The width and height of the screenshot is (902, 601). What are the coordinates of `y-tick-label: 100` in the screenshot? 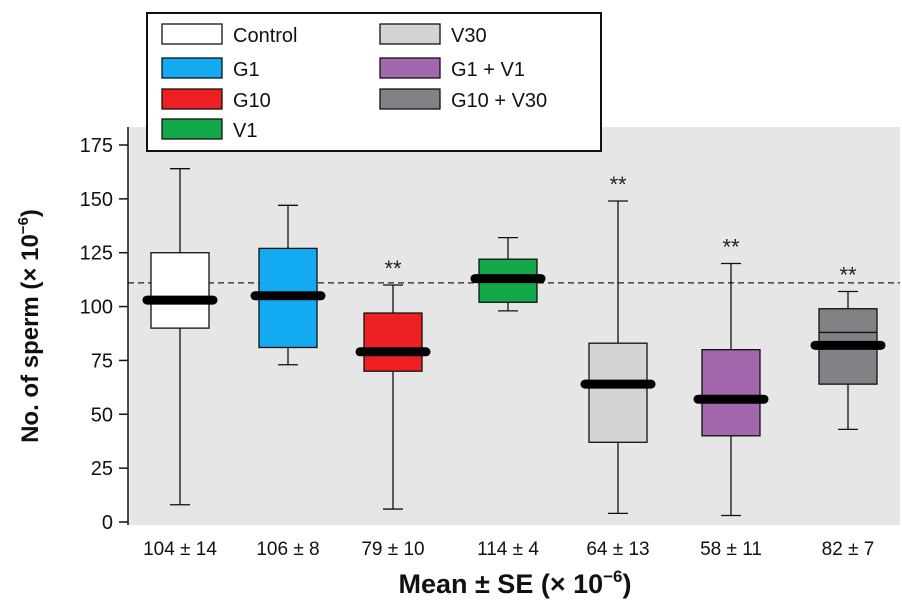 It's located at (96, 308).